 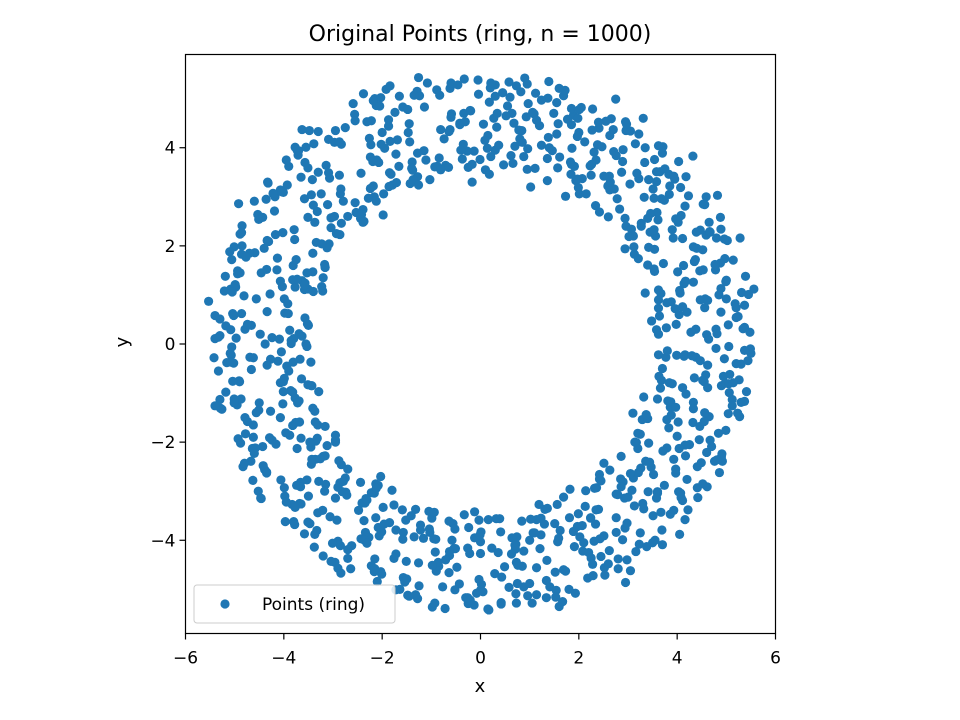 What do you see at coordinates (170, 149) in the screenshot?
I see `y-tick-label: 4` at bounding box center [170, 149].